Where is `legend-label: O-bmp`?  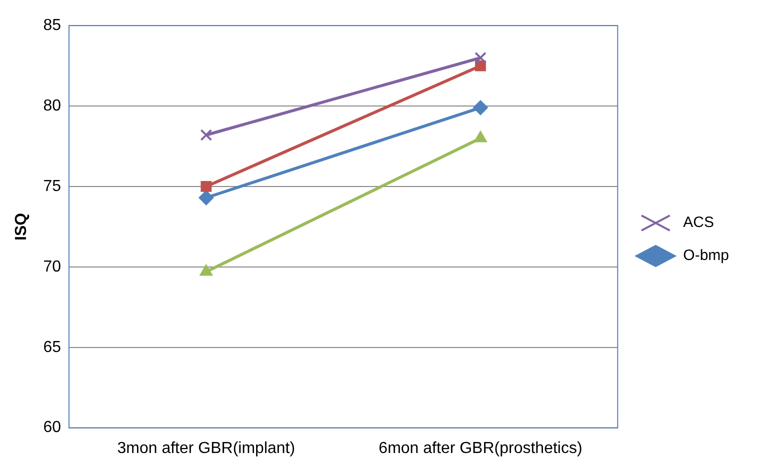 legend-label: O-bmp is located at coordinates (706, 255).